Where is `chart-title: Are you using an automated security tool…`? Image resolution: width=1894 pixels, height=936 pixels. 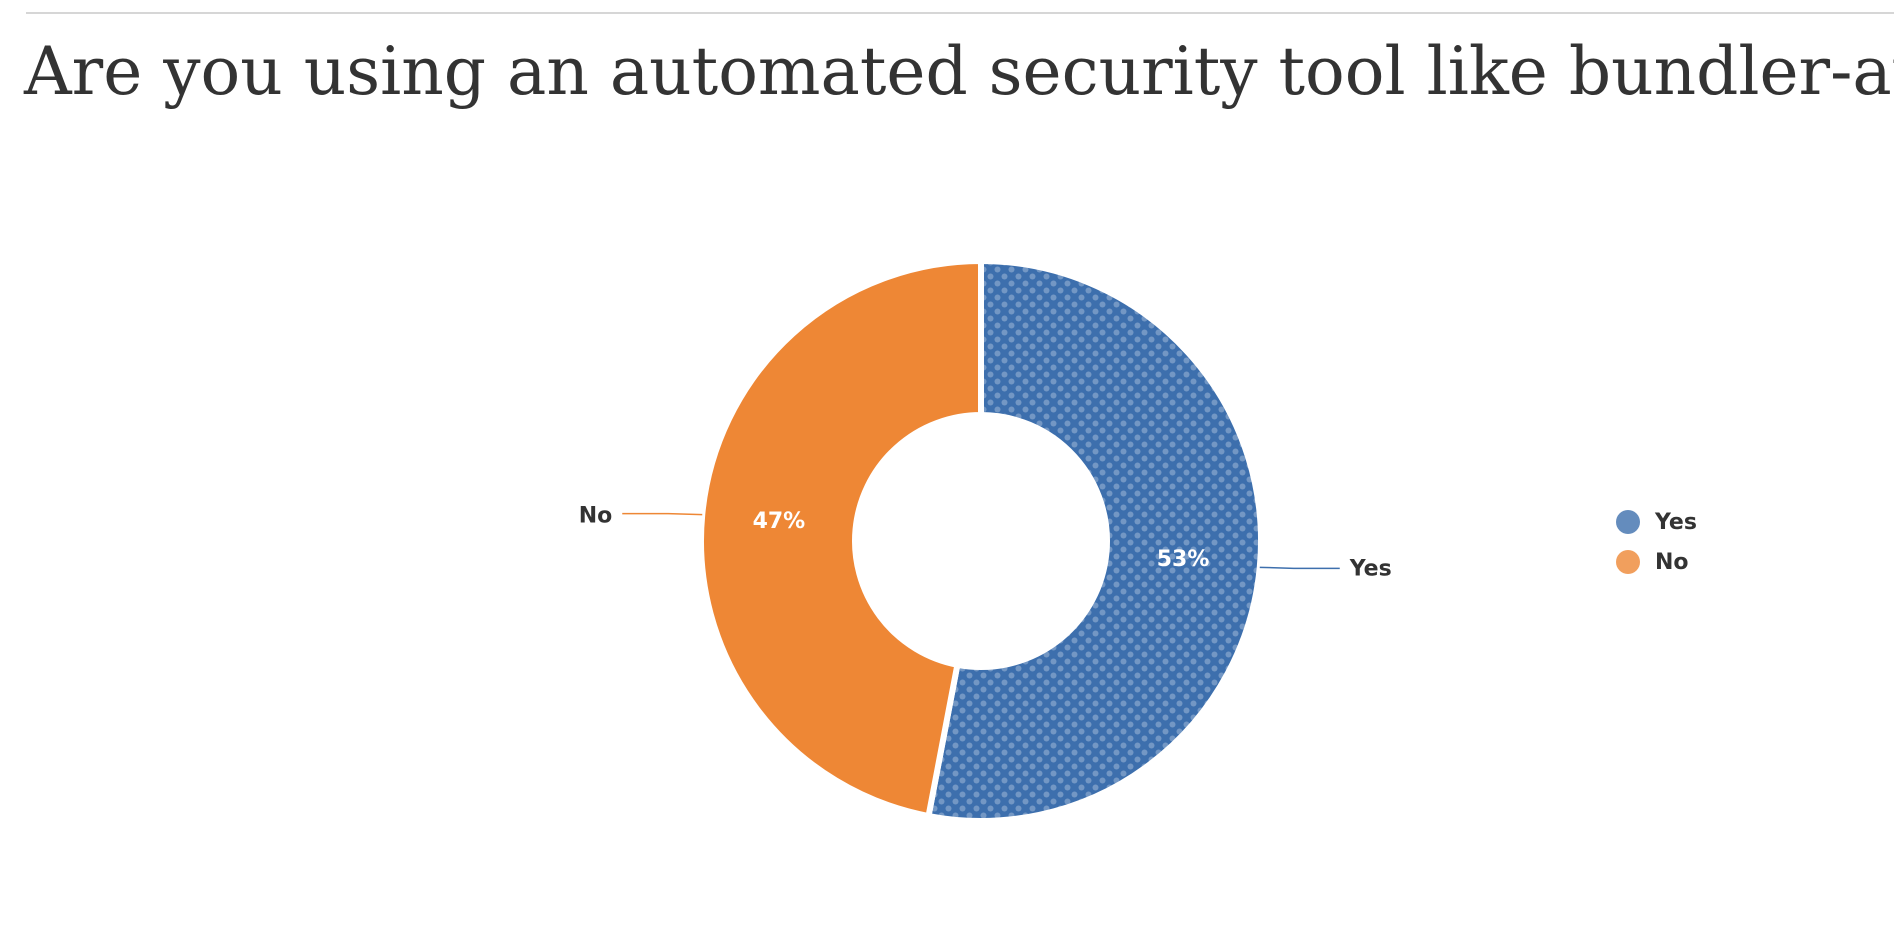
chart-title: Are you using an automated security tool… is located at coordinates (958, 71).